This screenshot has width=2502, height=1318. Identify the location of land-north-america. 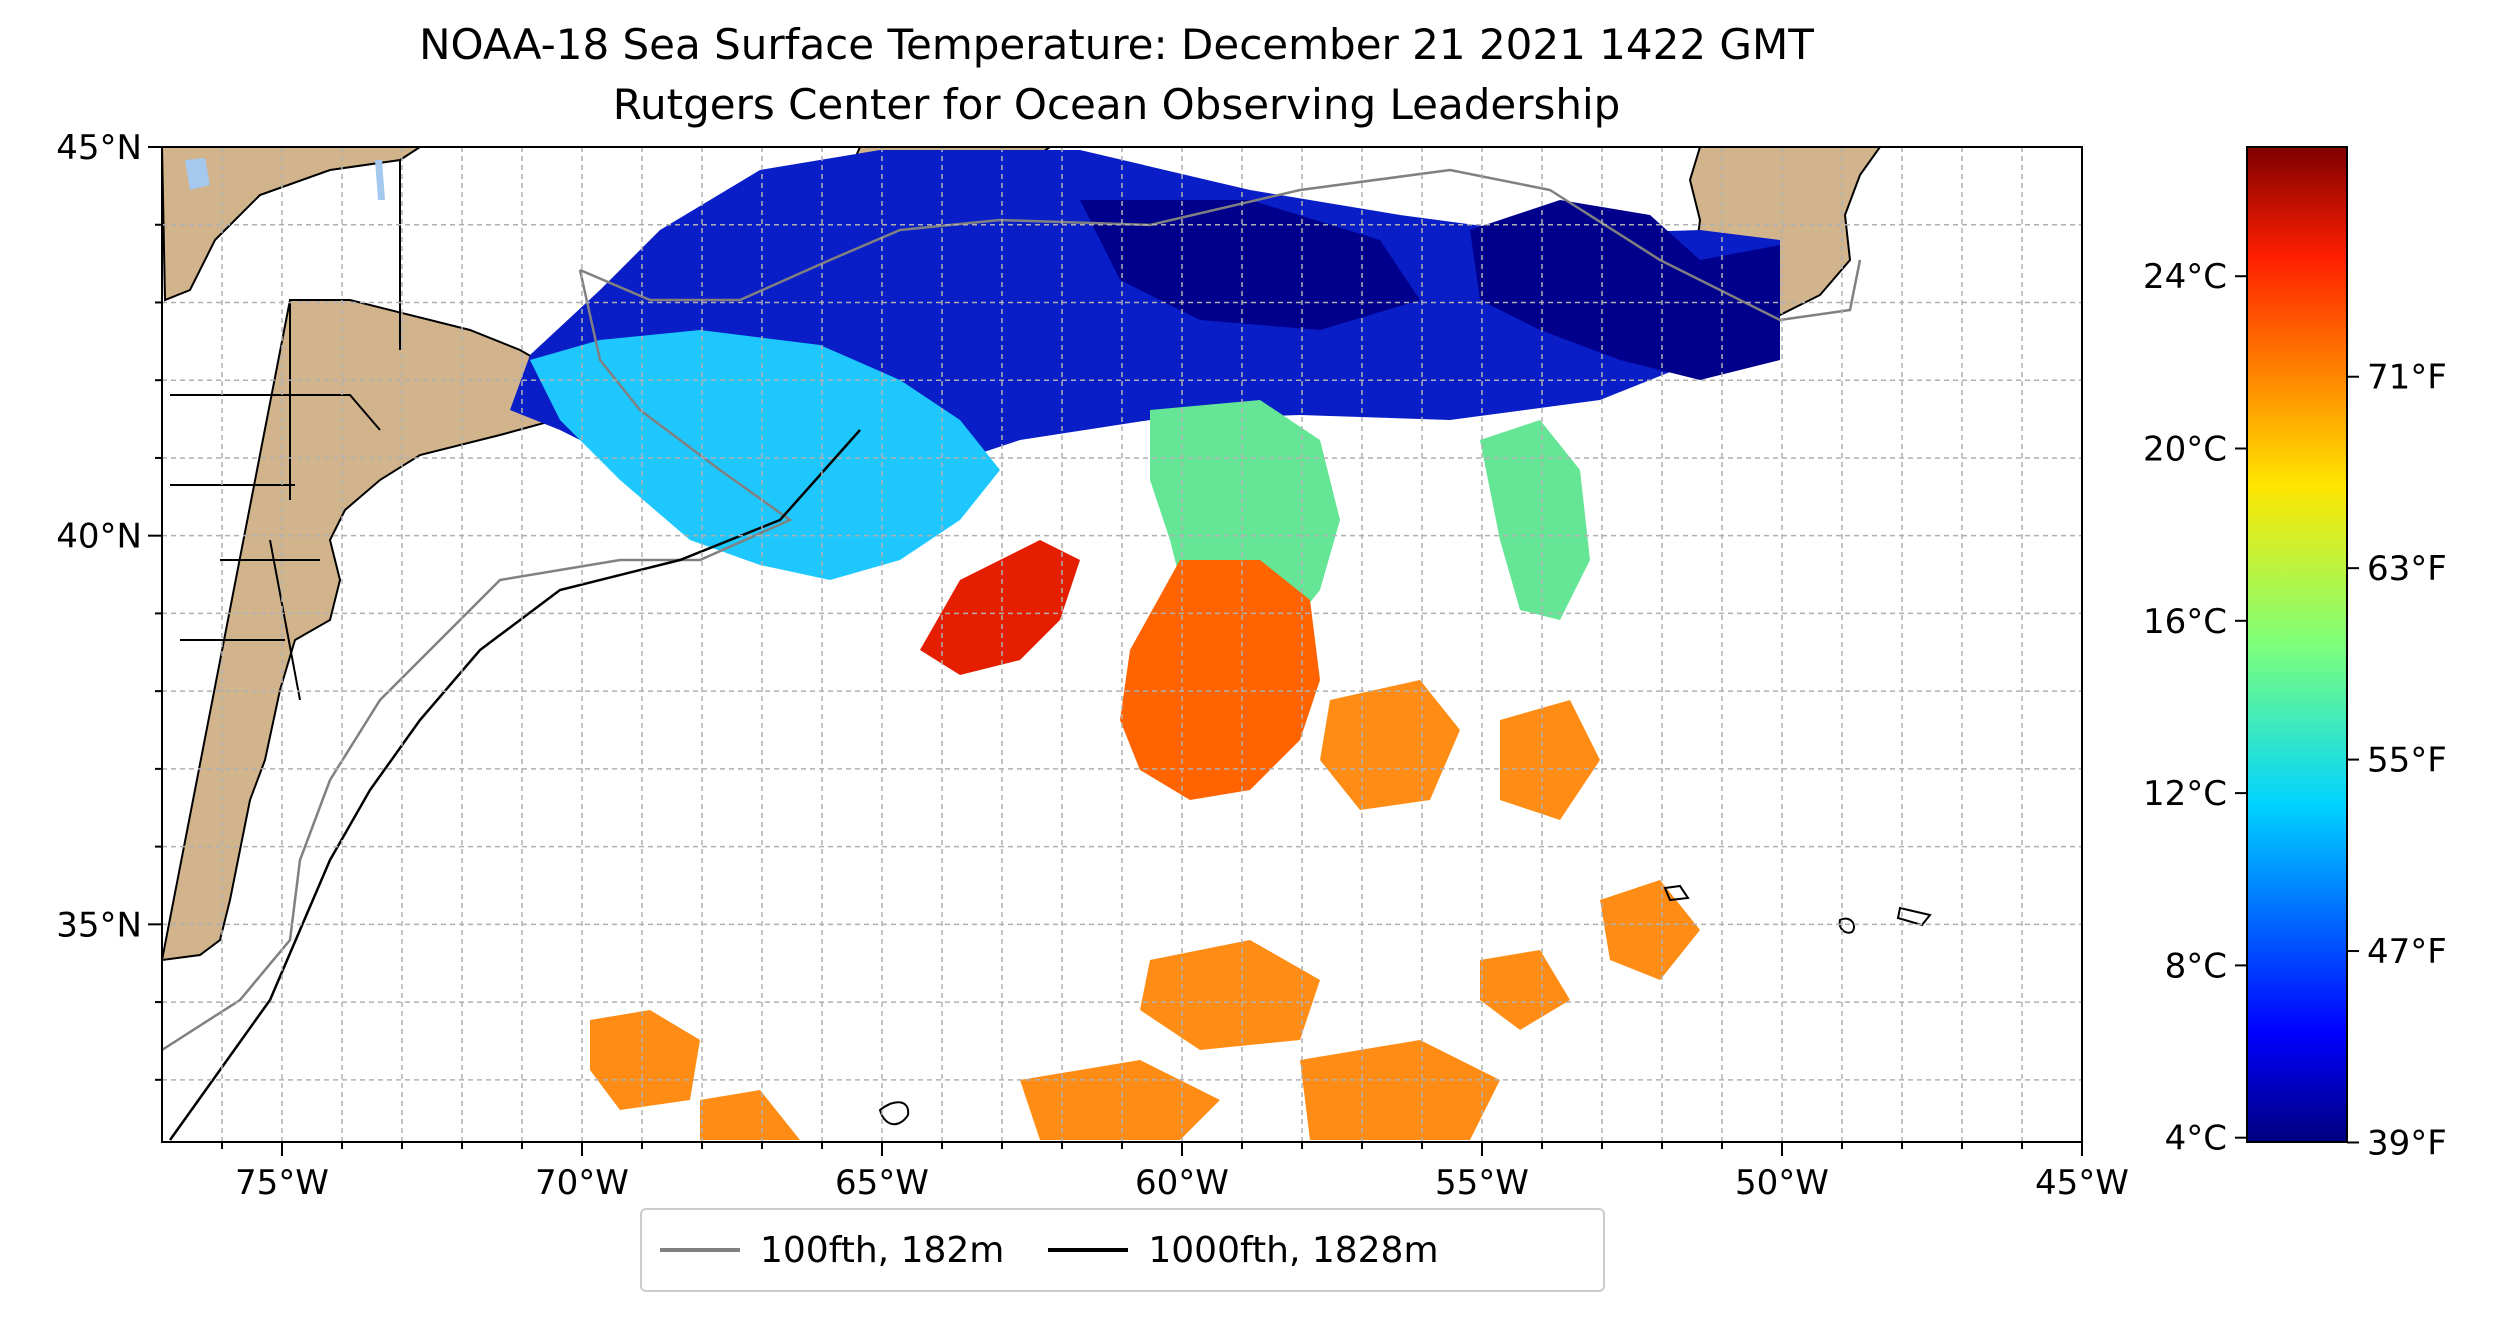
(369, 554).